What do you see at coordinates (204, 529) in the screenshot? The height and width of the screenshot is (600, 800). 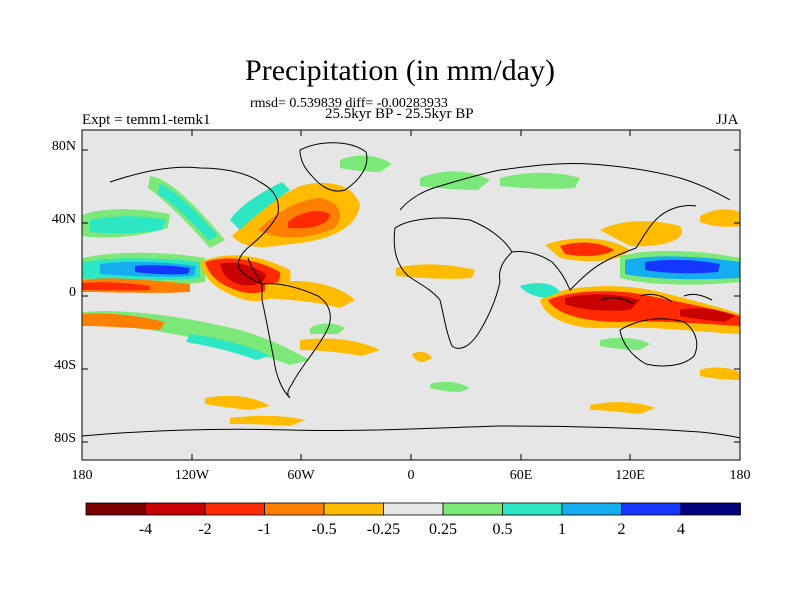 I see `colorbar-label: -2` at bounding box center [204, 529].